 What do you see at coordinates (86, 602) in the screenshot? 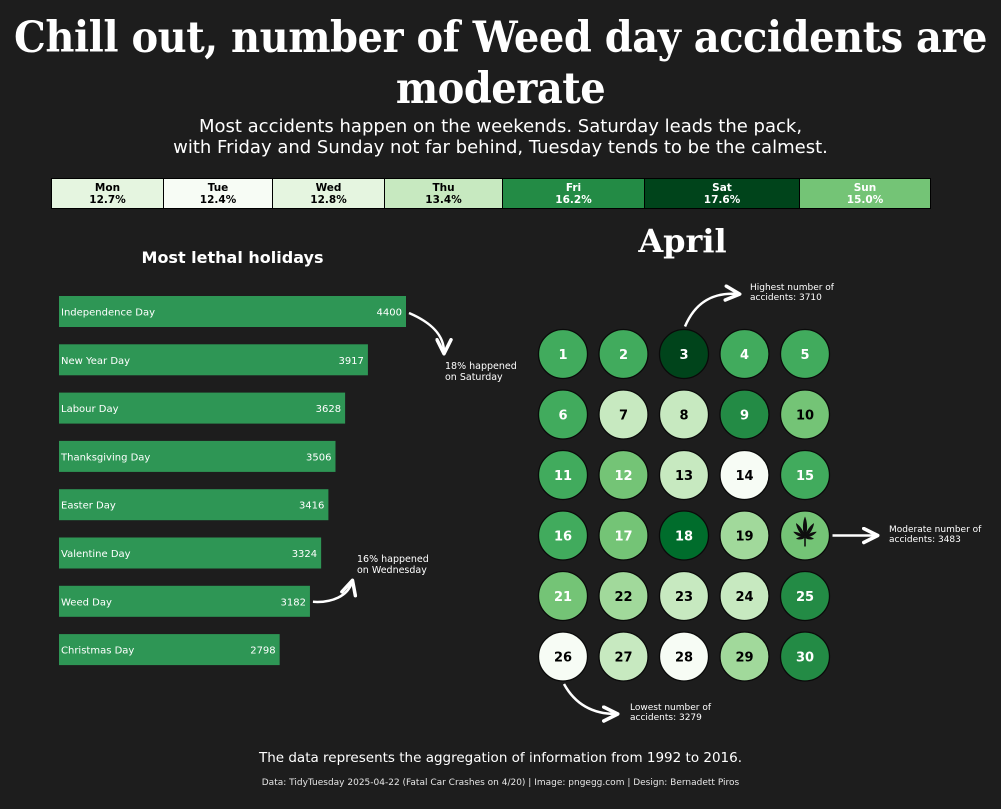
I see `holiday-label: Weed Day` at bounding box center [86, 602].